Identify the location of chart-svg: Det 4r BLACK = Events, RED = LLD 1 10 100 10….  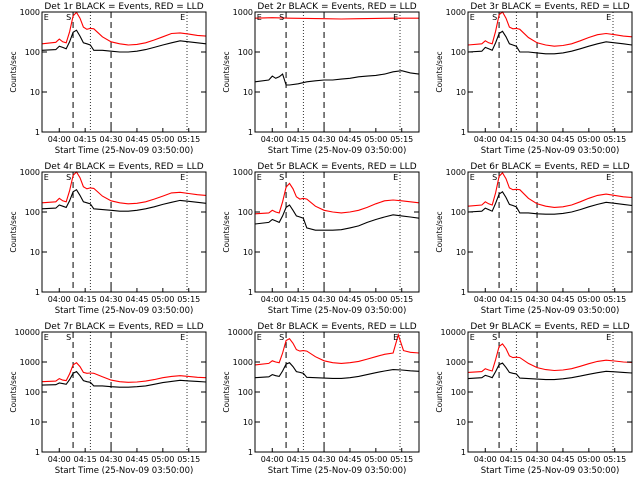
(108, 239).